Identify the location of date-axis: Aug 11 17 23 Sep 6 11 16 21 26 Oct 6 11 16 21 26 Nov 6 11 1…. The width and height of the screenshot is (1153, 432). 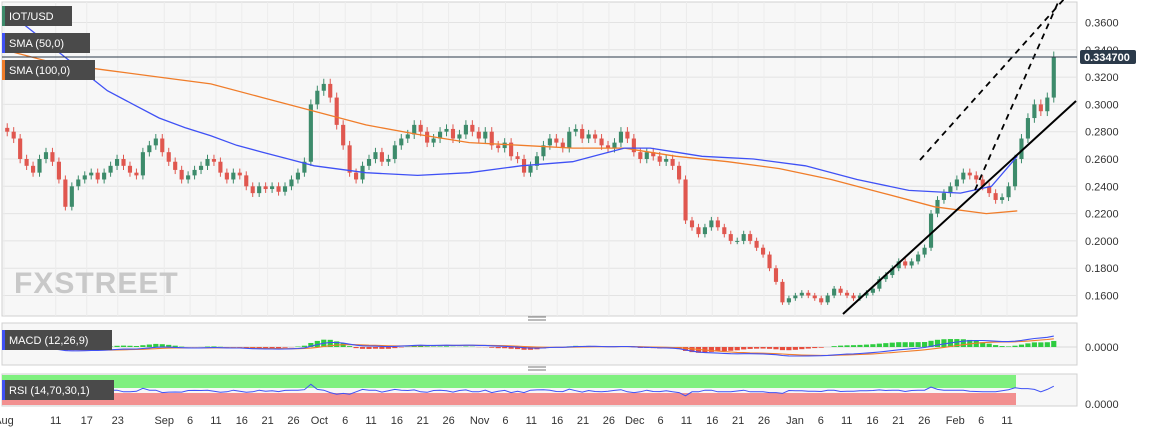
(506, 421).